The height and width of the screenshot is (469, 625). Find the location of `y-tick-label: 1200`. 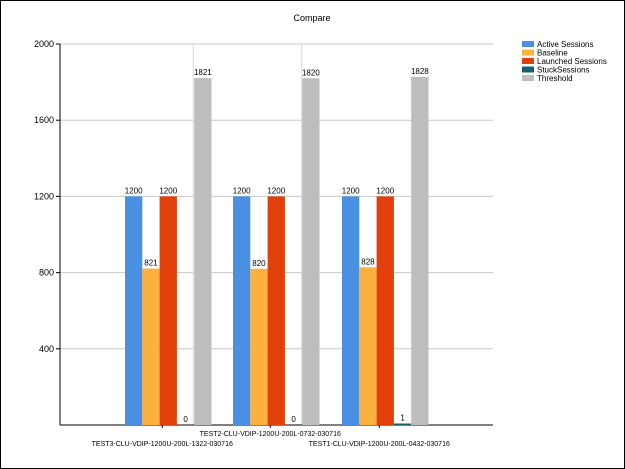

y-tick-label: 1200 is located at coordinates (44, 196).